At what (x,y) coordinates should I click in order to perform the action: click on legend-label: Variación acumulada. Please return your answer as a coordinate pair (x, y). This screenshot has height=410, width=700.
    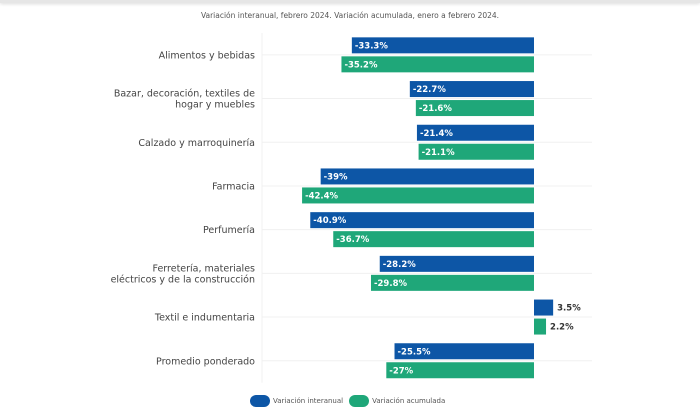
    Looking at the image, I should click on (409, 401).